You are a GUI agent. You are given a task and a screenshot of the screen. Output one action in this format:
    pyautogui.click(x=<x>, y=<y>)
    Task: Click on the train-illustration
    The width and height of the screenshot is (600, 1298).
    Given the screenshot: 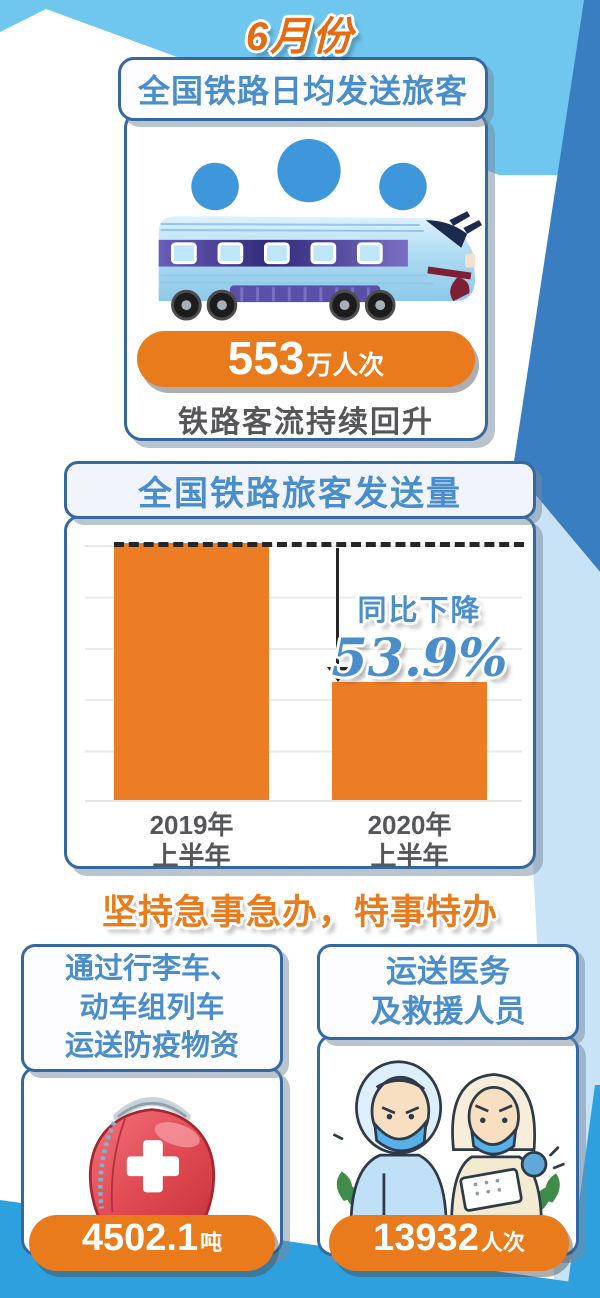 What is the action you would take?
    pyautogui.click(x=320, y=230)
    